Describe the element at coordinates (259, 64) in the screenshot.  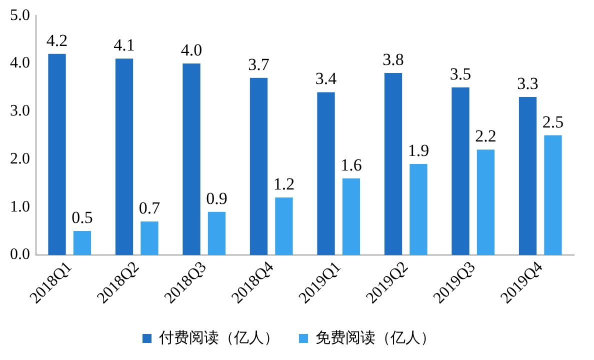
I see `data-label: 3.7` at that location.